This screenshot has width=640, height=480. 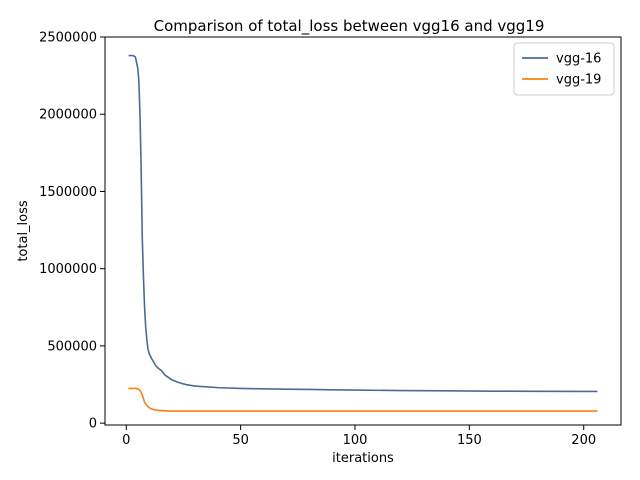 I want to click on y-axis: 0 500000 1000000 1500000 2000000 2500000, so click(x=72, y=231).